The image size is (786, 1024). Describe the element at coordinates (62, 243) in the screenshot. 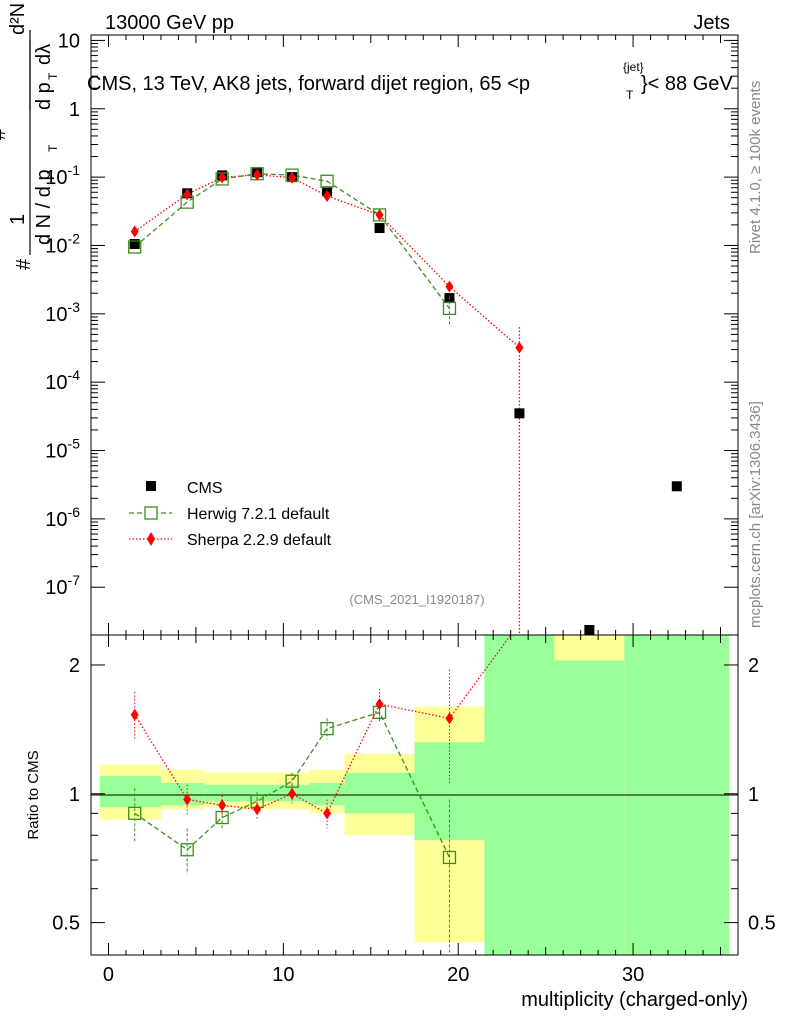

I see `y-tick-label: 10⁻²` at that location.